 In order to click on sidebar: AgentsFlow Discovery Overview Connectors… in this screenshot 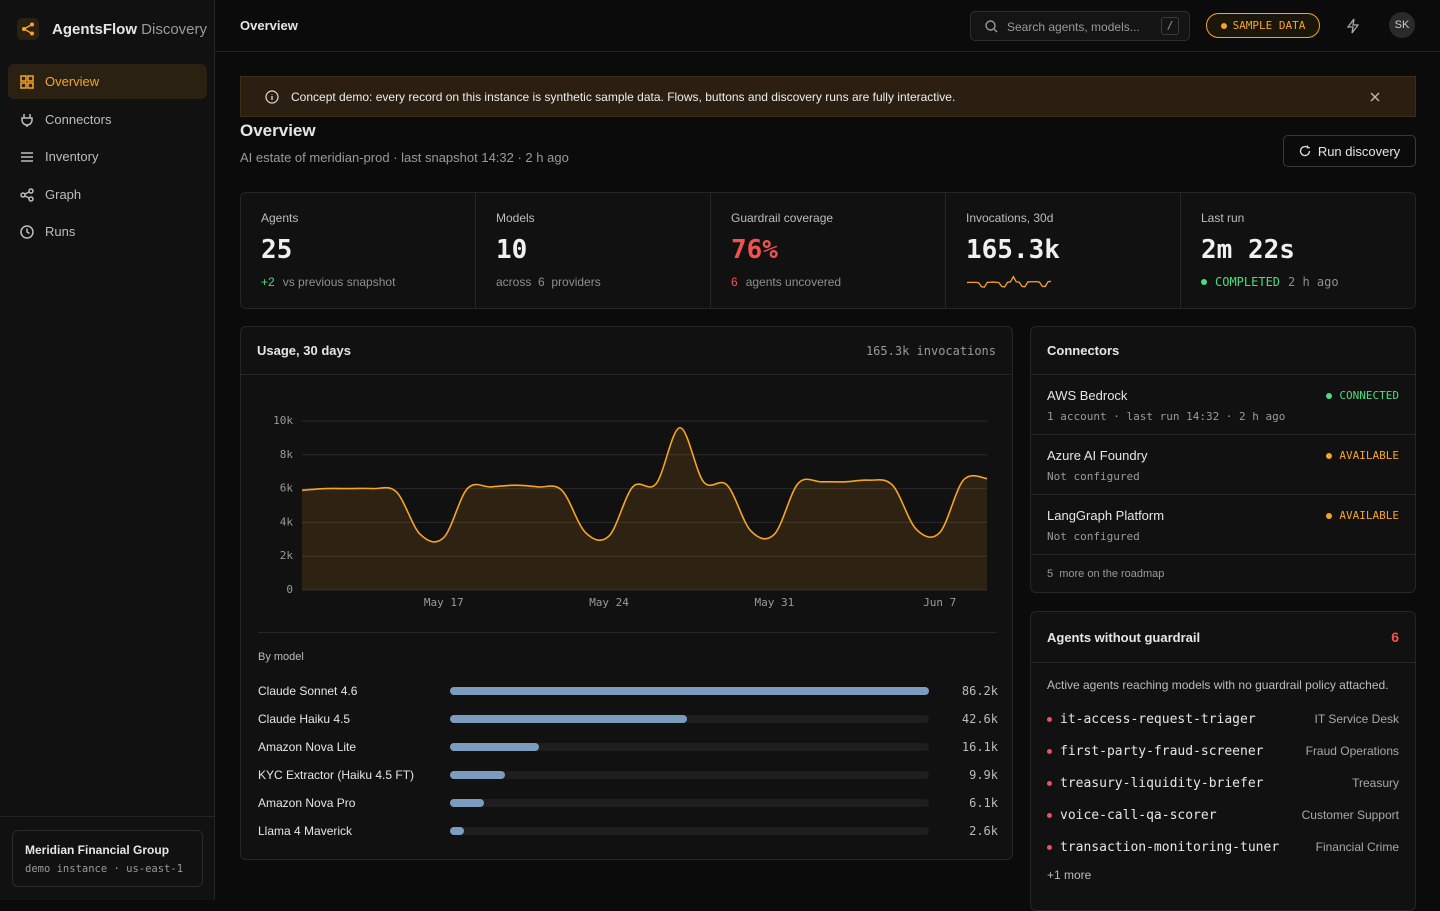, I will do `click(107, 450)`.